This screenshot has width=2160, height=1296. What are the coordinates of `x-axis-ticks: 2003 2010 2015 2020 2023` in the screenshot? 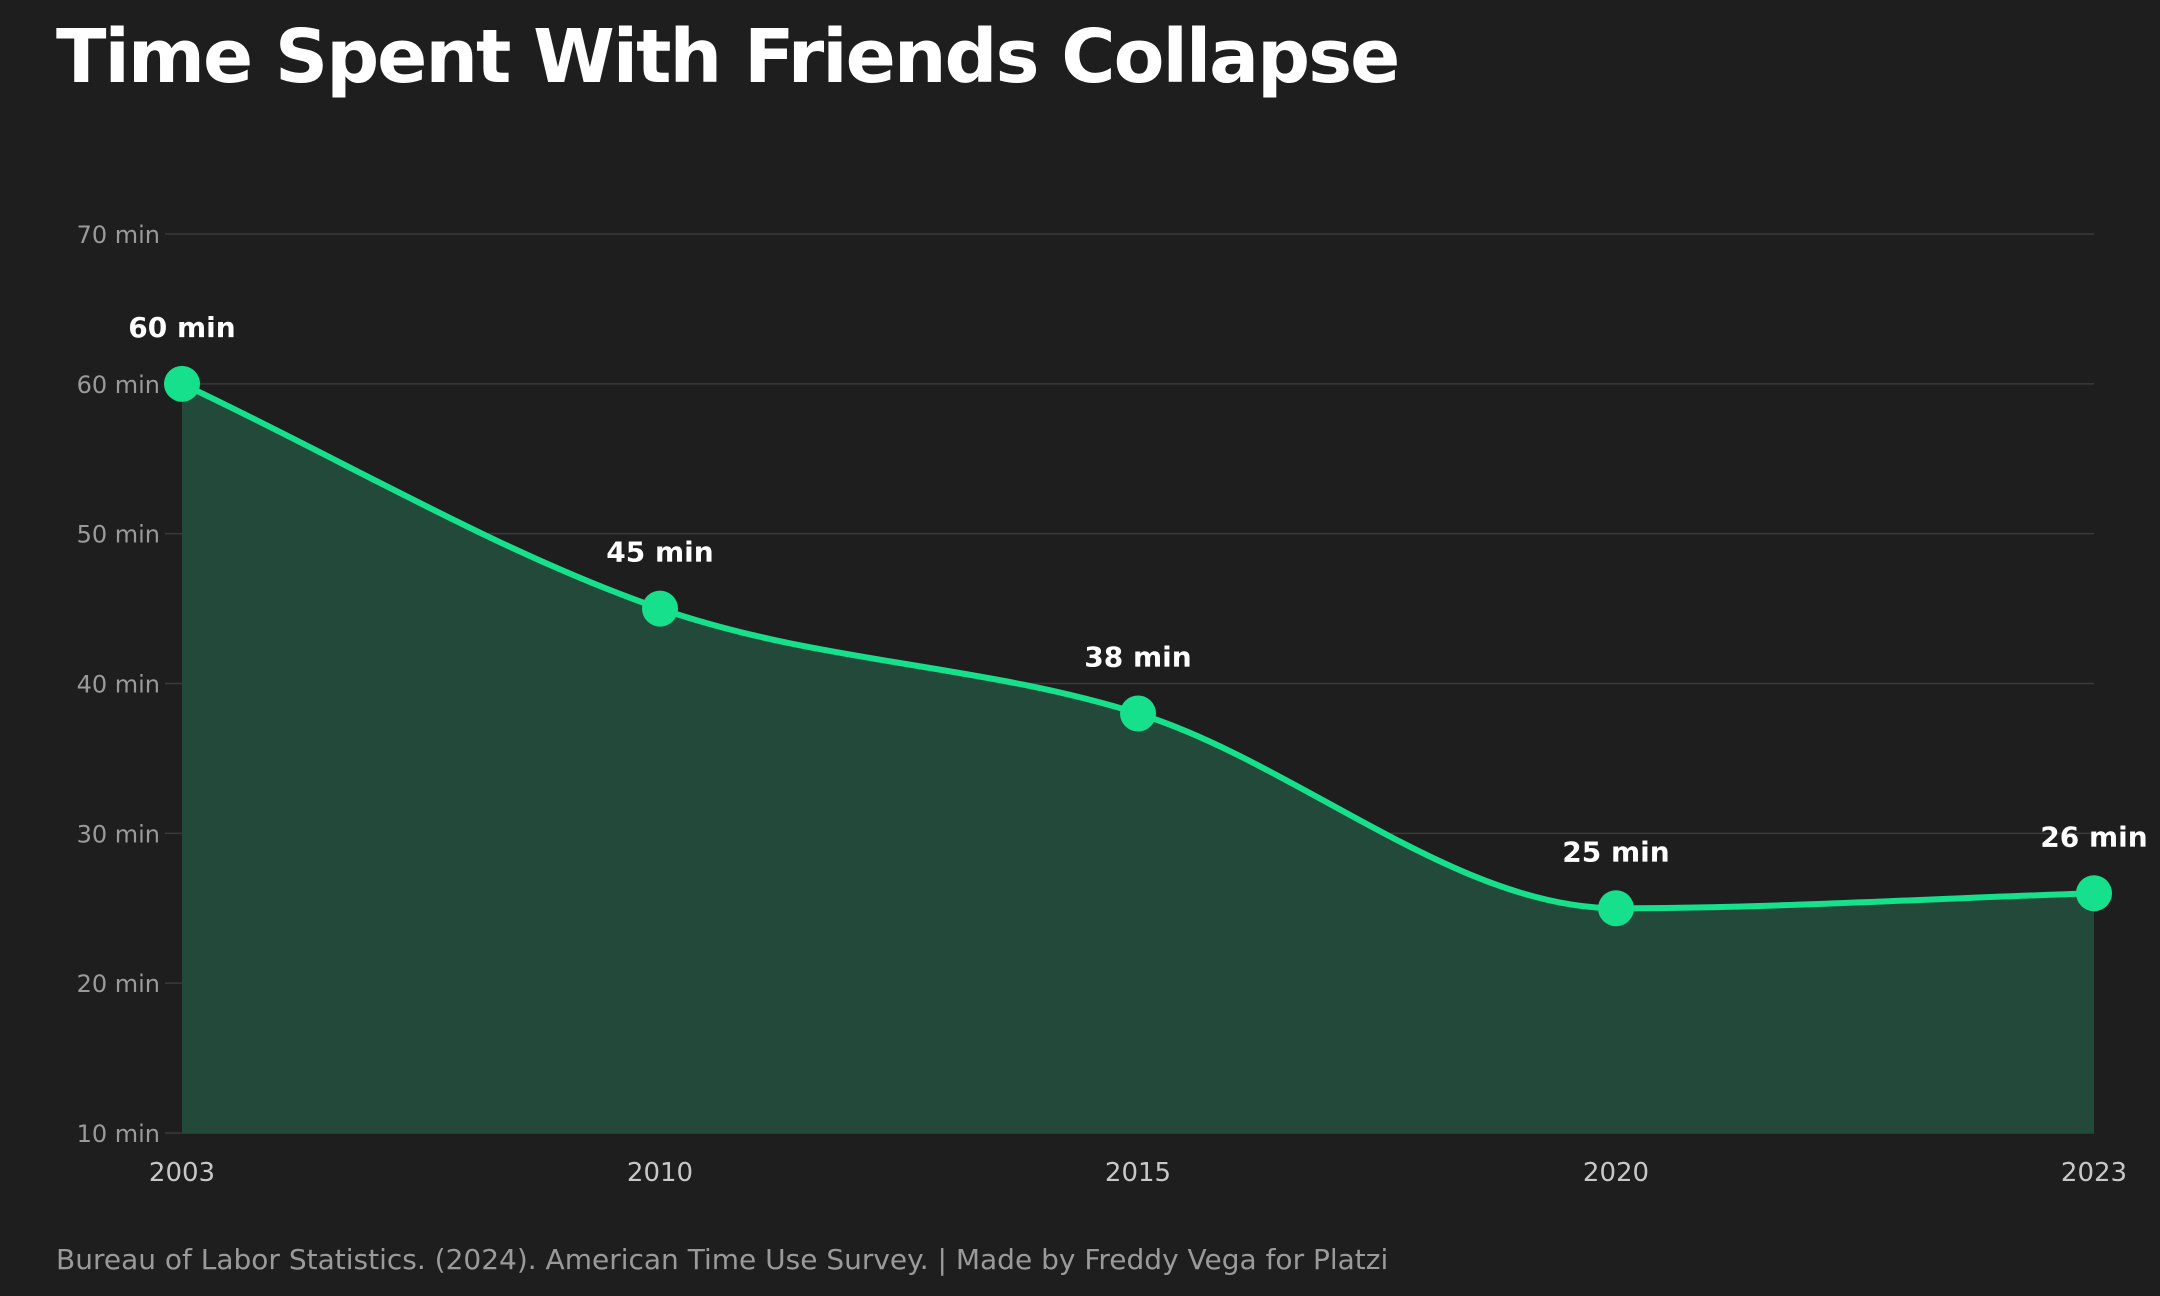 It's located at (1138, 1173).